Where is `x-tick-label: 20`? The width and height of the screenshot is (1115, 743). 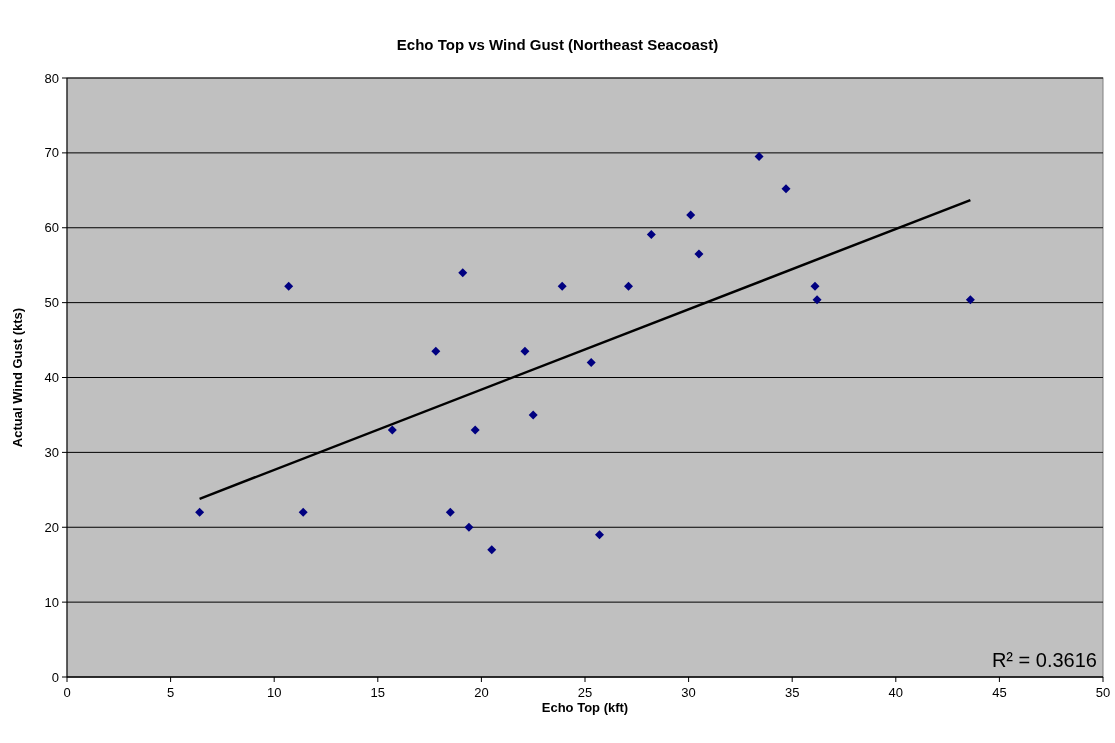
x-tick-label: 20 is located at coordinates (481, 692).